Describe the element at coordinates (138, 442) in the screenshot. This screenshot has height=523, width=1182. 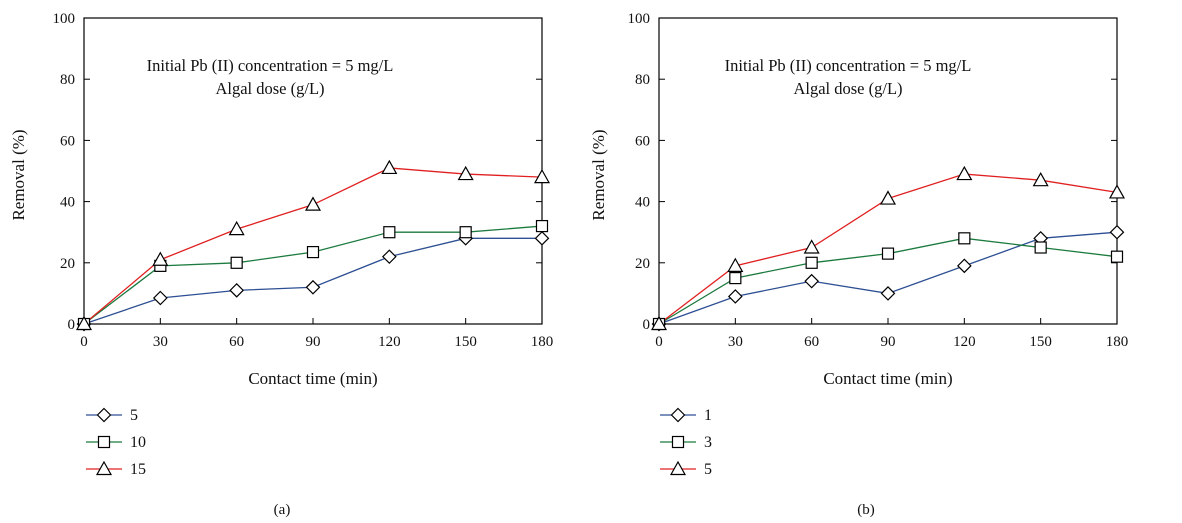
I see `legend-label: 10` at that location.